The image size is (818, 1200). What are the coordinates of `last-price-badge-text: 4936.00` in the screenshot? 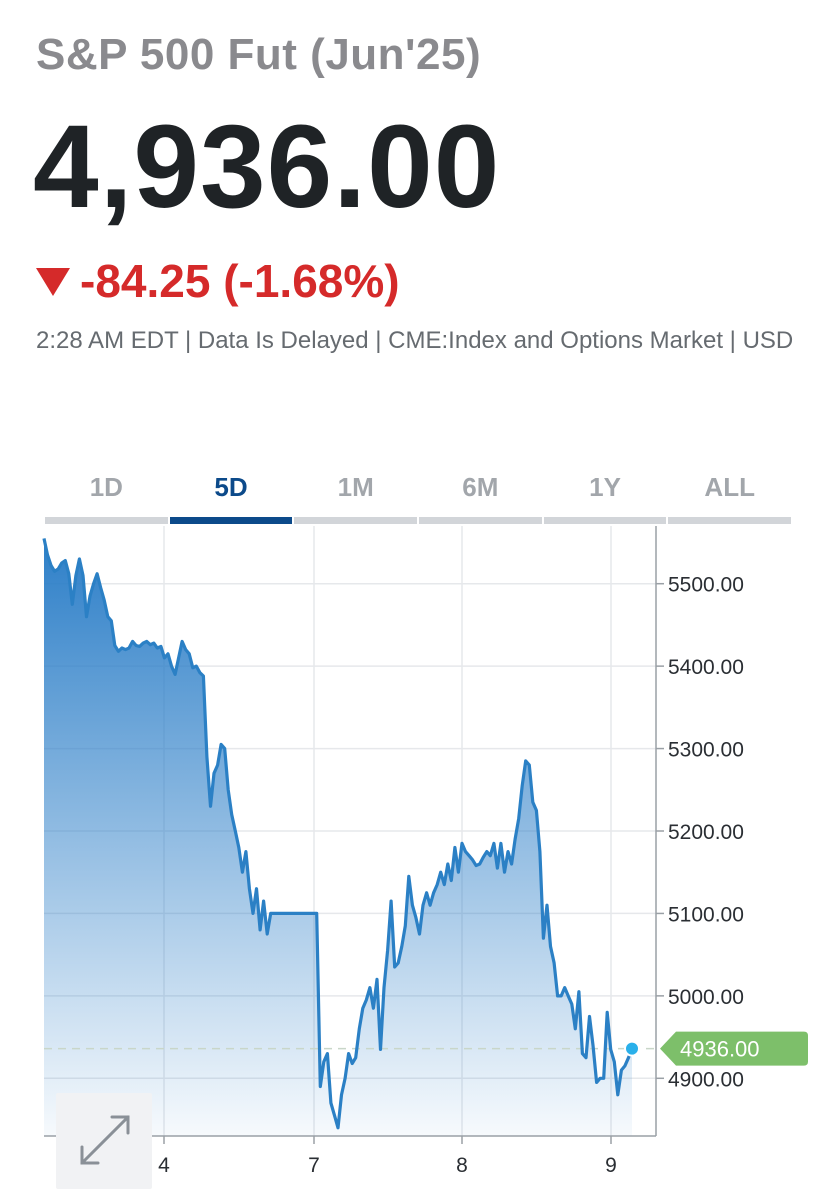 It's located at (720, 1049).